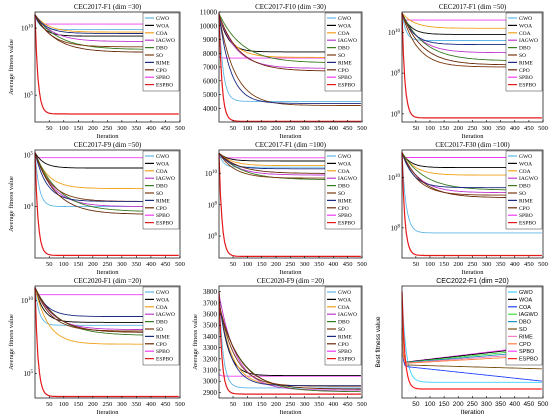 The width and height of the screenshot is (550, 418). What do you see at coordinates (164, 86) in the screenshot?
I see `legend-label: ESPBO` at bounding box center [164, 86].